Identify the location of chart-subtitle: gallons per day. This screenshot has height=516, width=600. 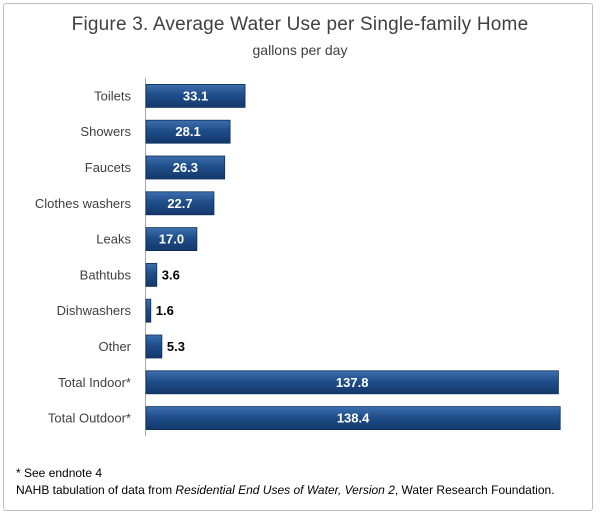
(300, 50).